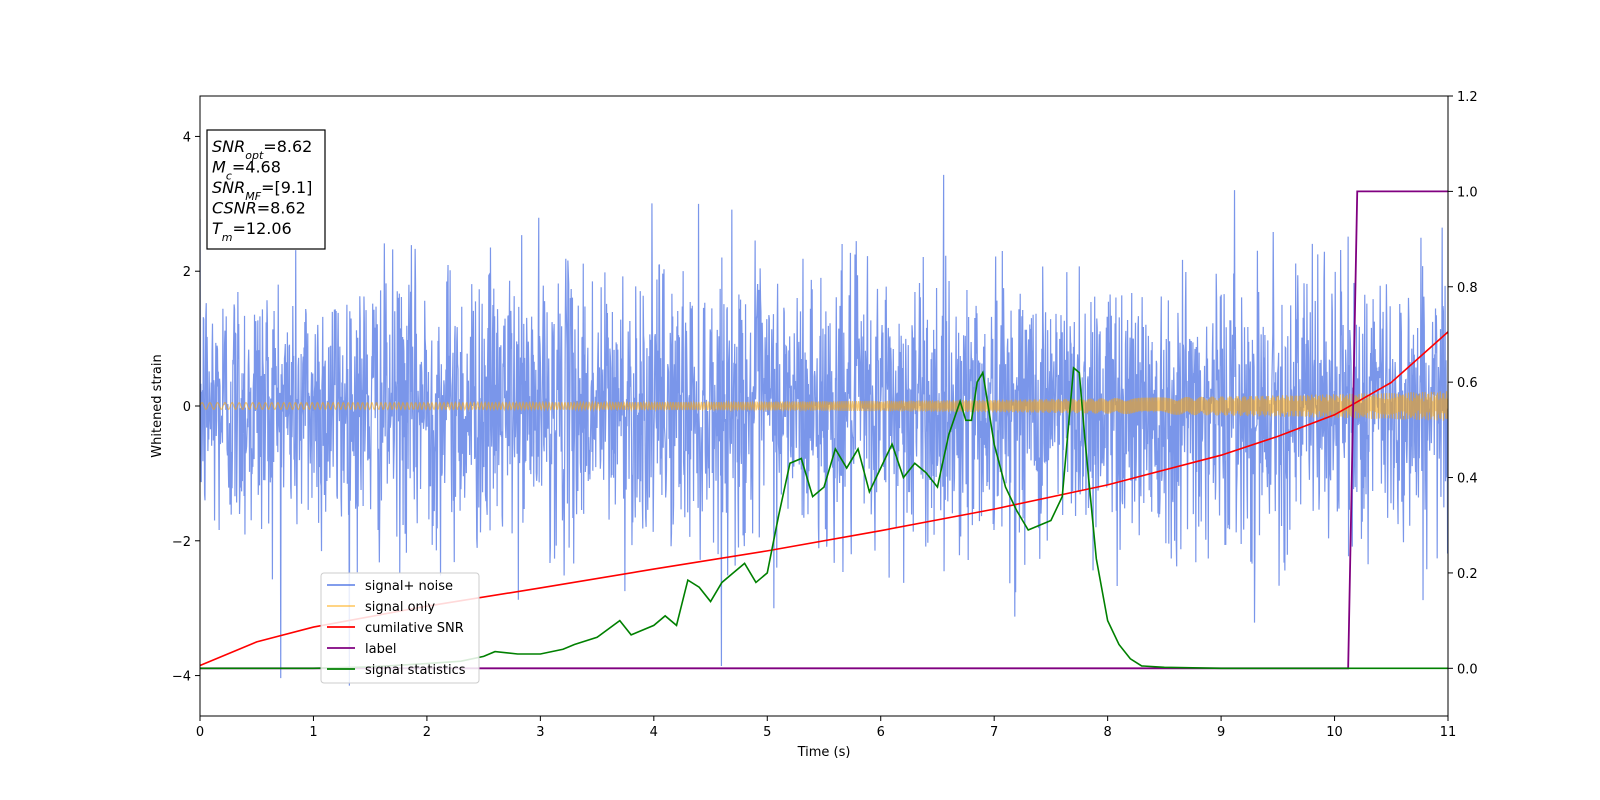 Image resolution: width=1600 pixels, height=800 pixels. What do you see at coordinates (227, 237) in the screenshot?
I see `annotation-subscript: m` at bounding box center [227, 237].